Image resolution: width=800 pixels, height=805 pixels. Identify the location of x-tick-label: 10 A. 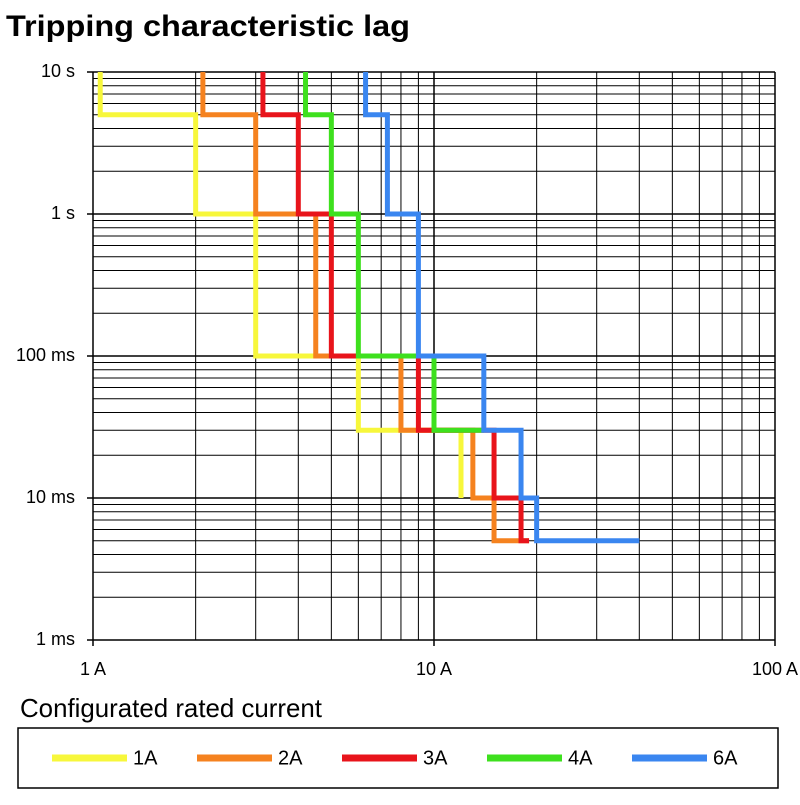
(434, 669).